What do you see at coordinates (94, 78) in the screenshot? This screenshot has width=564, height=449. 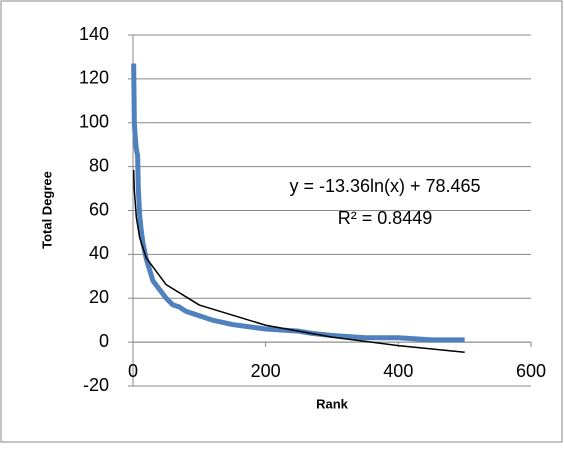 I see `y-tick-label: 120` at bounding box center [94, 78].